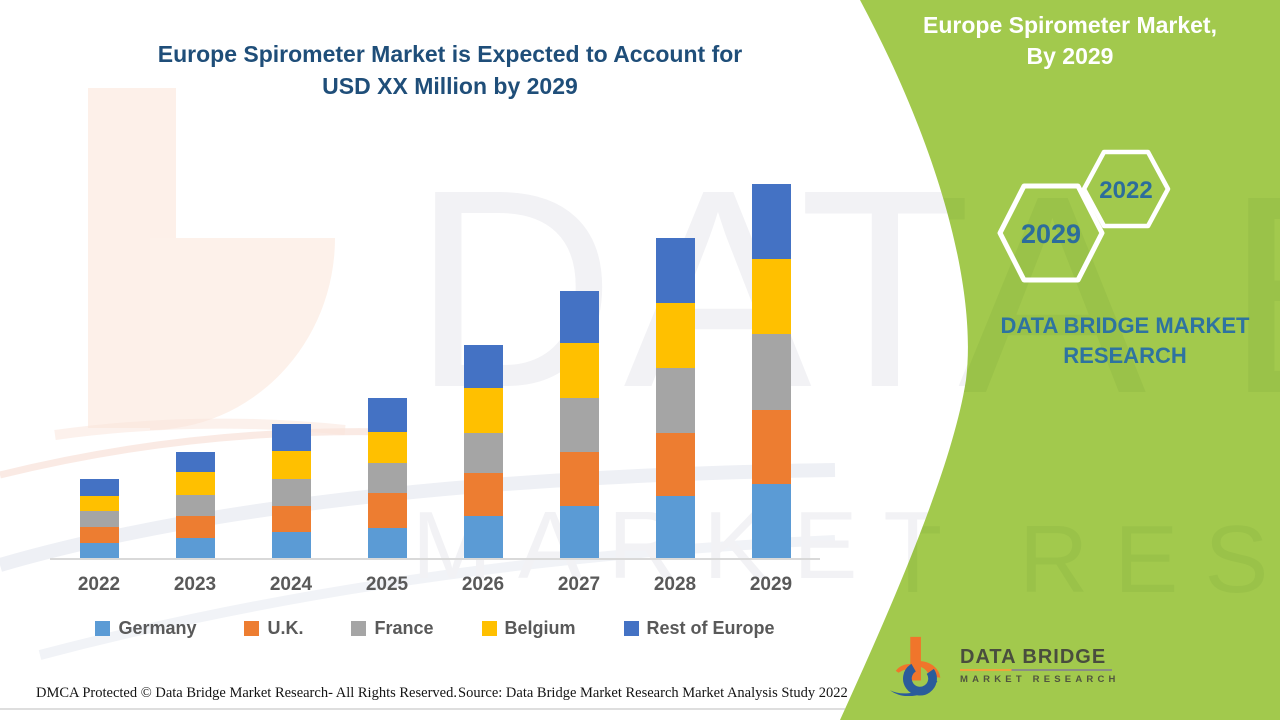 Image resolution: width=1280 pixels, height=720 pixels. What do you see at coordinates (157, 628) in the screenshot?
I see `legend-label: Germany` at bounding box center [157, 628].